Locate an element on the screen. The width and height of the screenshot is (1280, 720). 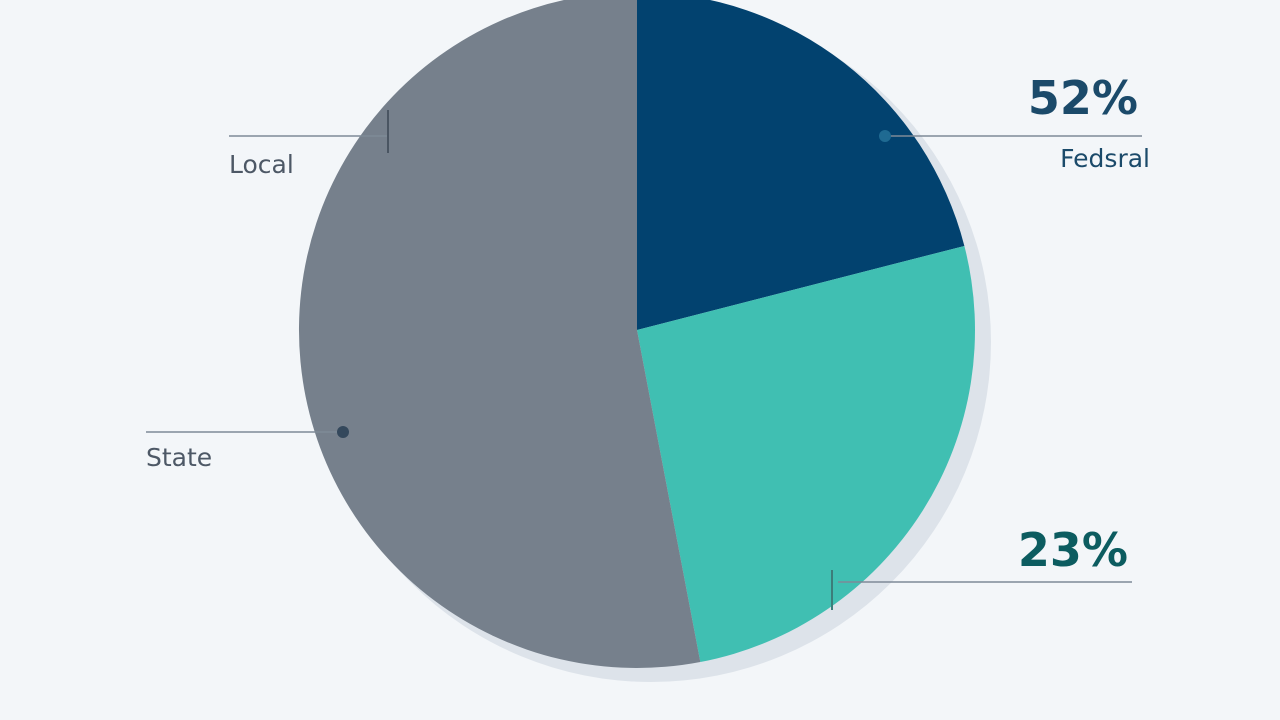
federal-percent-label: 52% is located at coordinates (1083, 98).